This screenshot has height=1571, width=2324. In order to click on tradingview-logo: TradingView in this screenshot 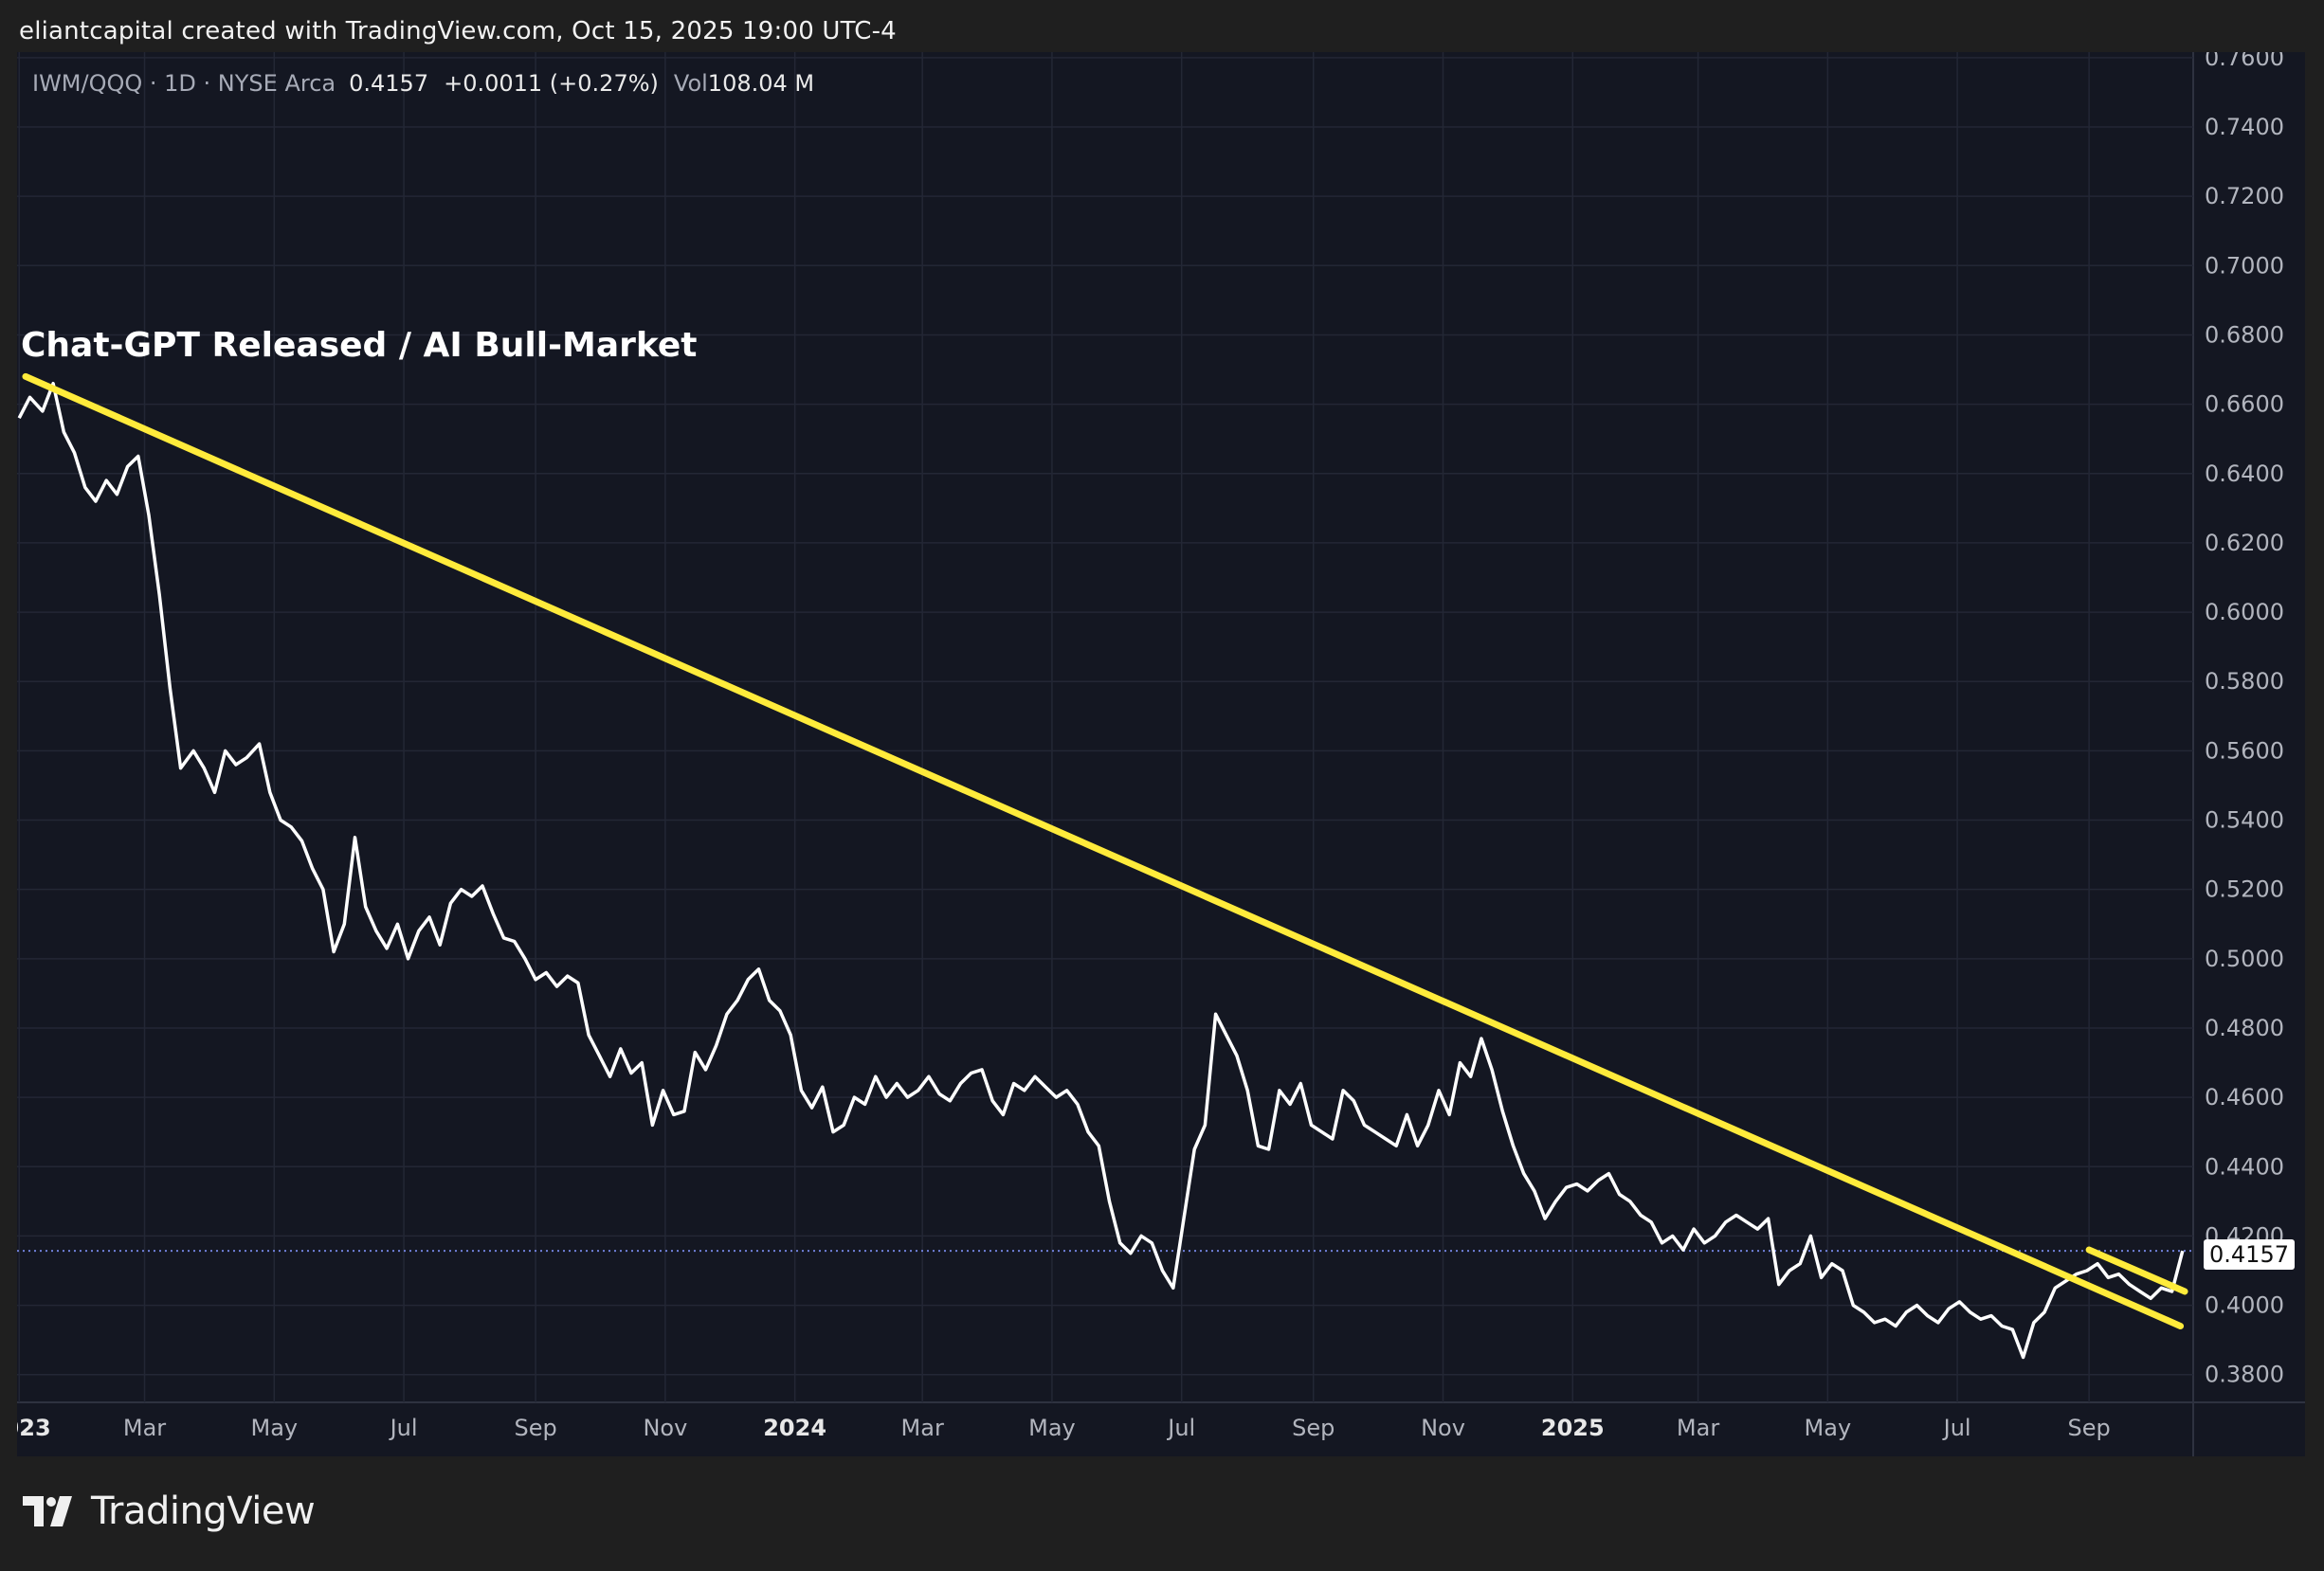, I will do `click(169, 1511)`.